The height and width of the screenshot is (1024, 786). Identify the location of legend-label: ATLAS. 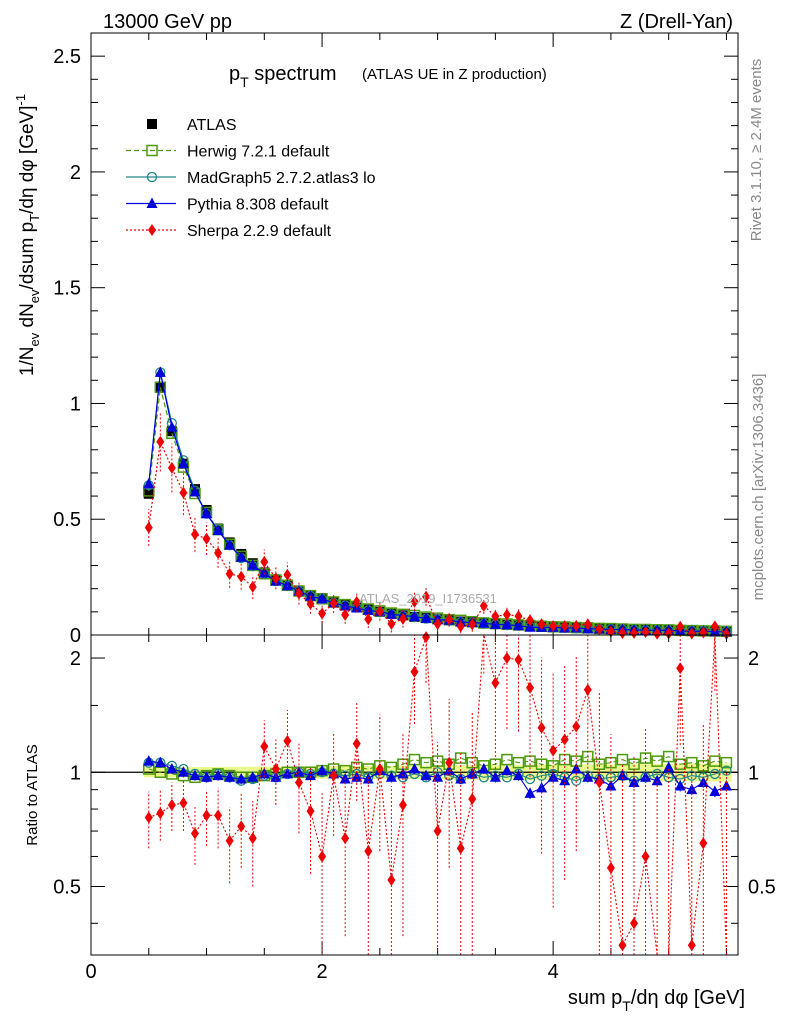
(212, 125).